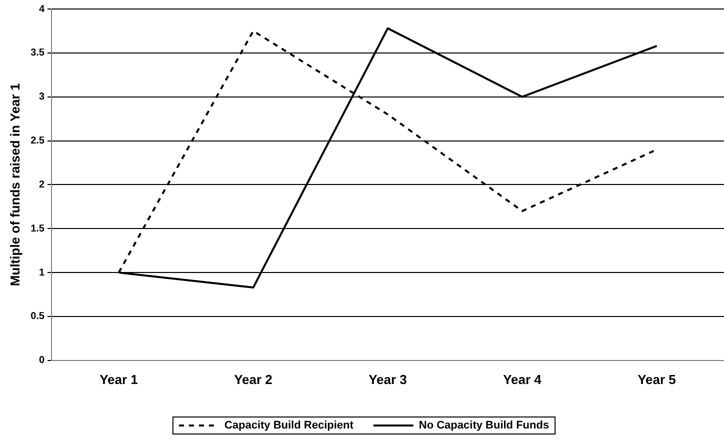 Image resolution: width=724 pixels, height=445 pixels. What do you see at coordinates (37, 316) in the screenshot?
I see `y-tick-label: 0.5` at bounding box center [37, 316].